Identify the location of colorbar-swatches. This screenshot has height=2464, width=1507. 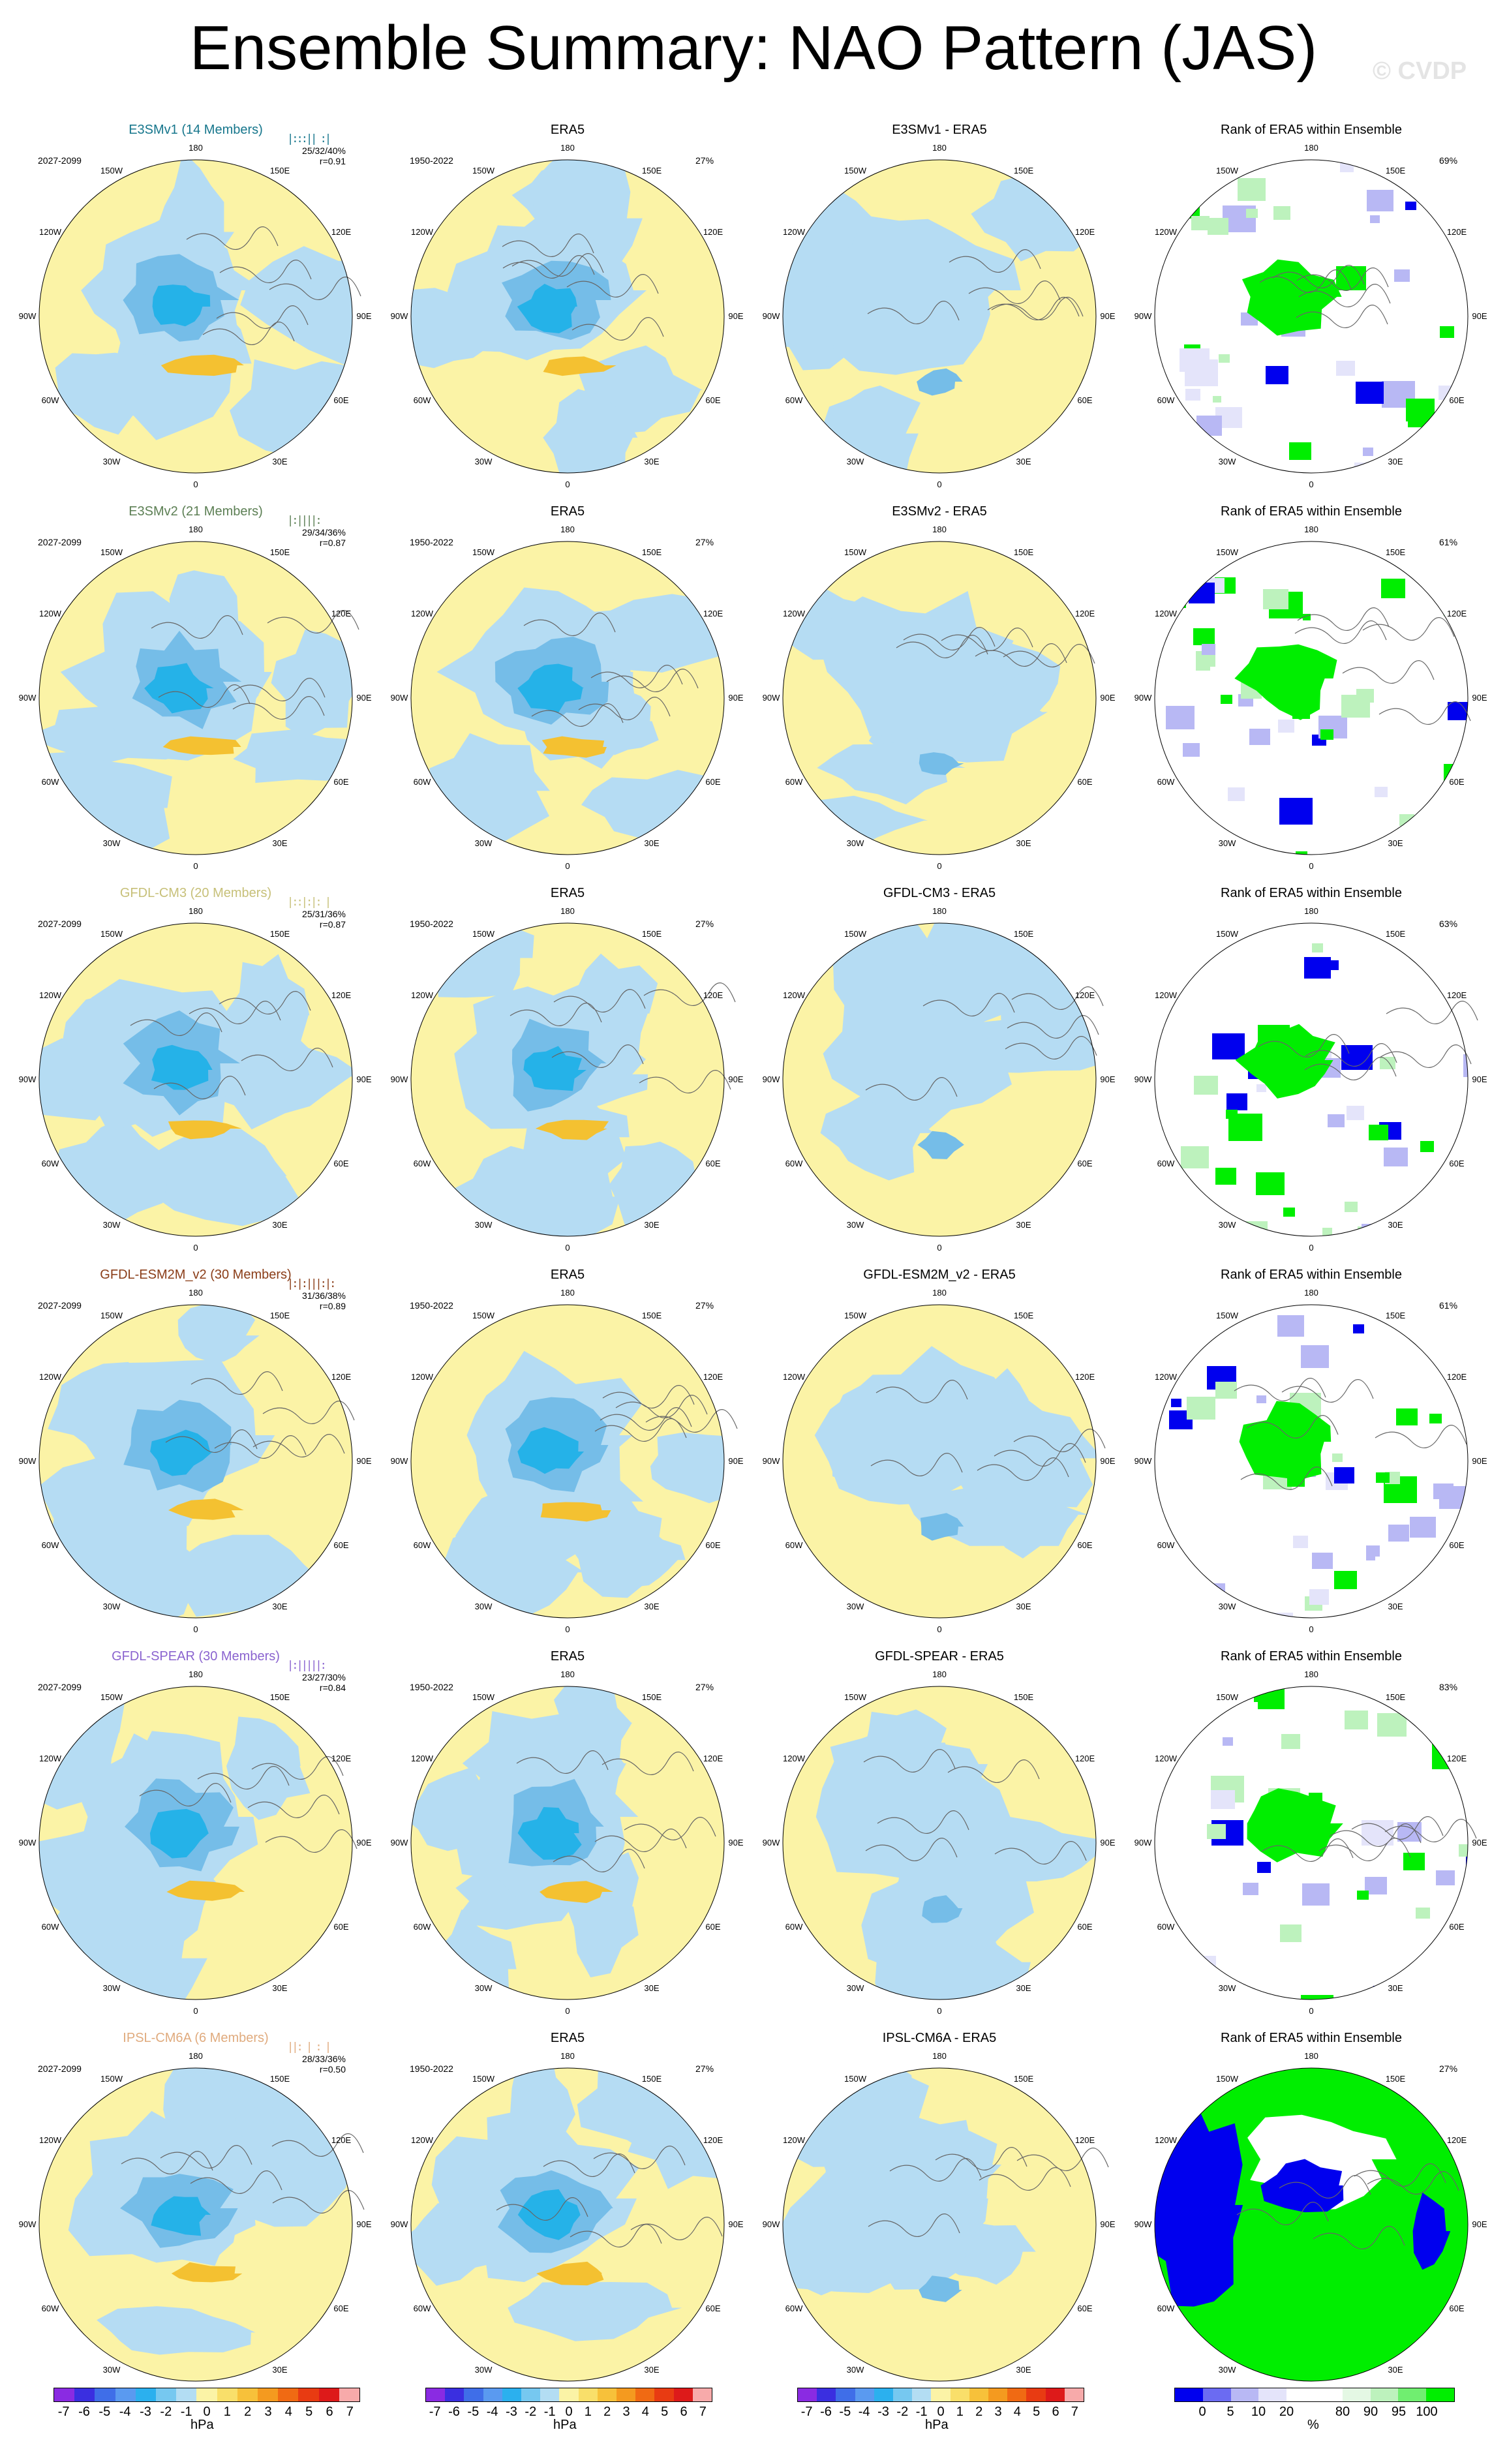
(206, 2395).